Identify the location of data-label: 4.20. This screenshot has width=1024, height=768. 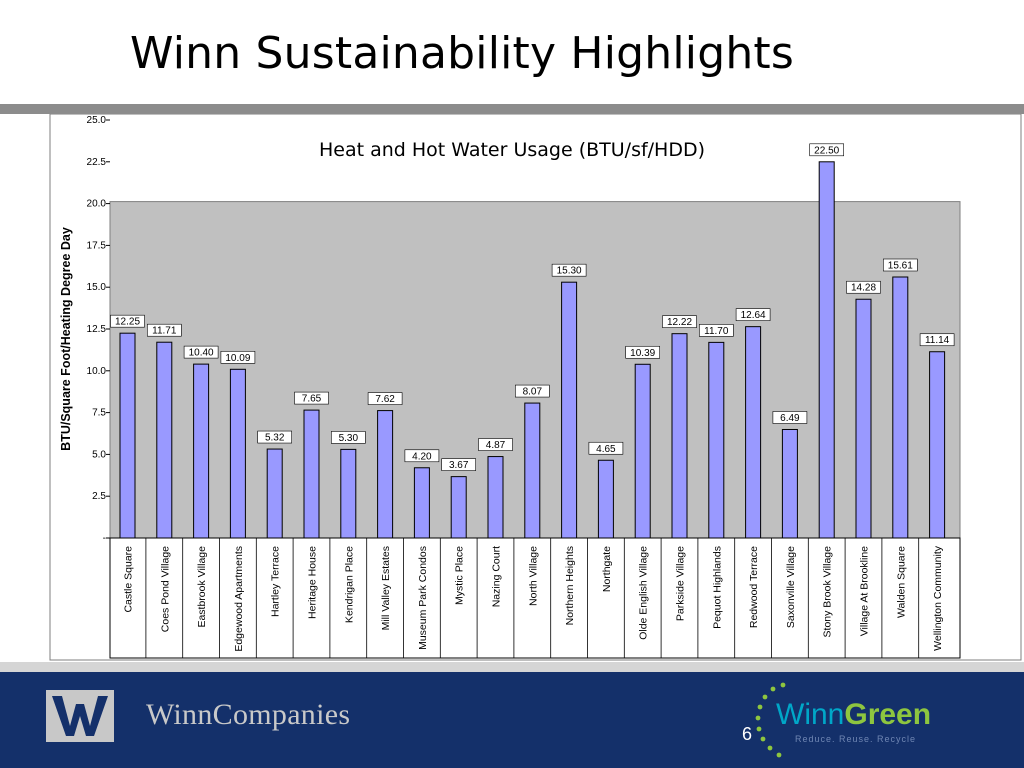
(422, 456).